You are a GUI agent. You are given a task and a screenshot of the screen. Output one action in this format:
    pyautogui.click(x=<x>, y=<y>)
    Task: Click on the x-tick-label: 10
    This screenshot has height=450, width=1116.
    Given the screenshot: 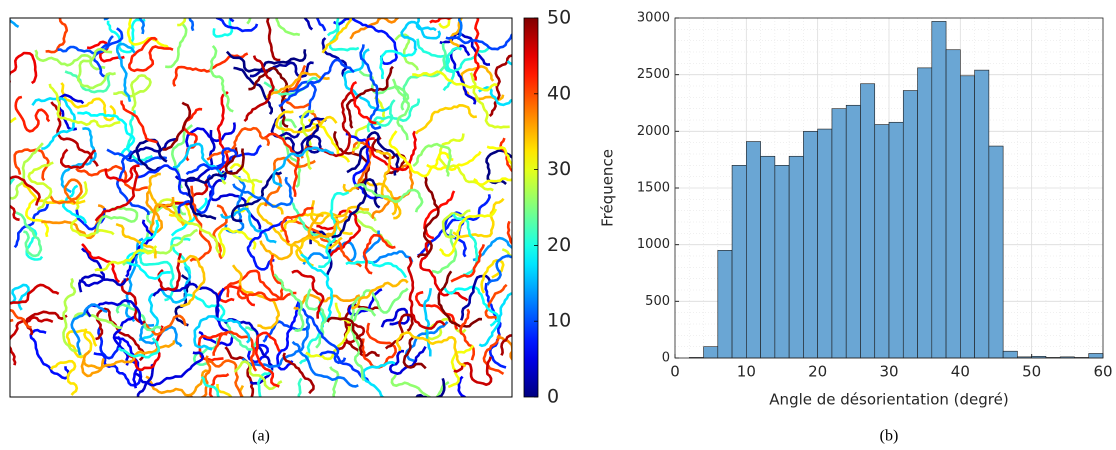 What is the action you would take?
    pyautogui.click(x=746, y=372)
    